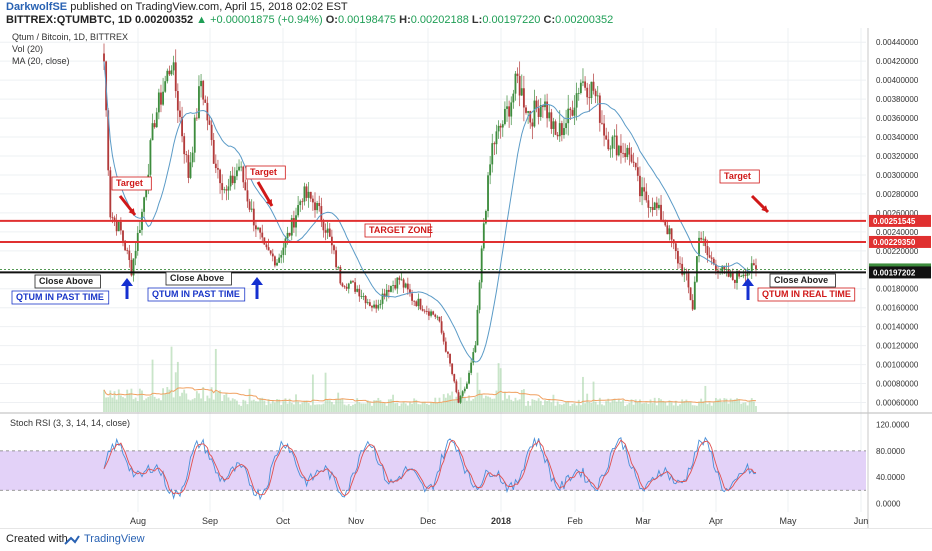 The height and width of the screenshot is (551, 932). Describe the element at coordinates (499, 521) in the screenshot. I see `time-axis: Aug Sep Oct Nov Dec 2018 Feb Mar Apr May Jun` at that location.